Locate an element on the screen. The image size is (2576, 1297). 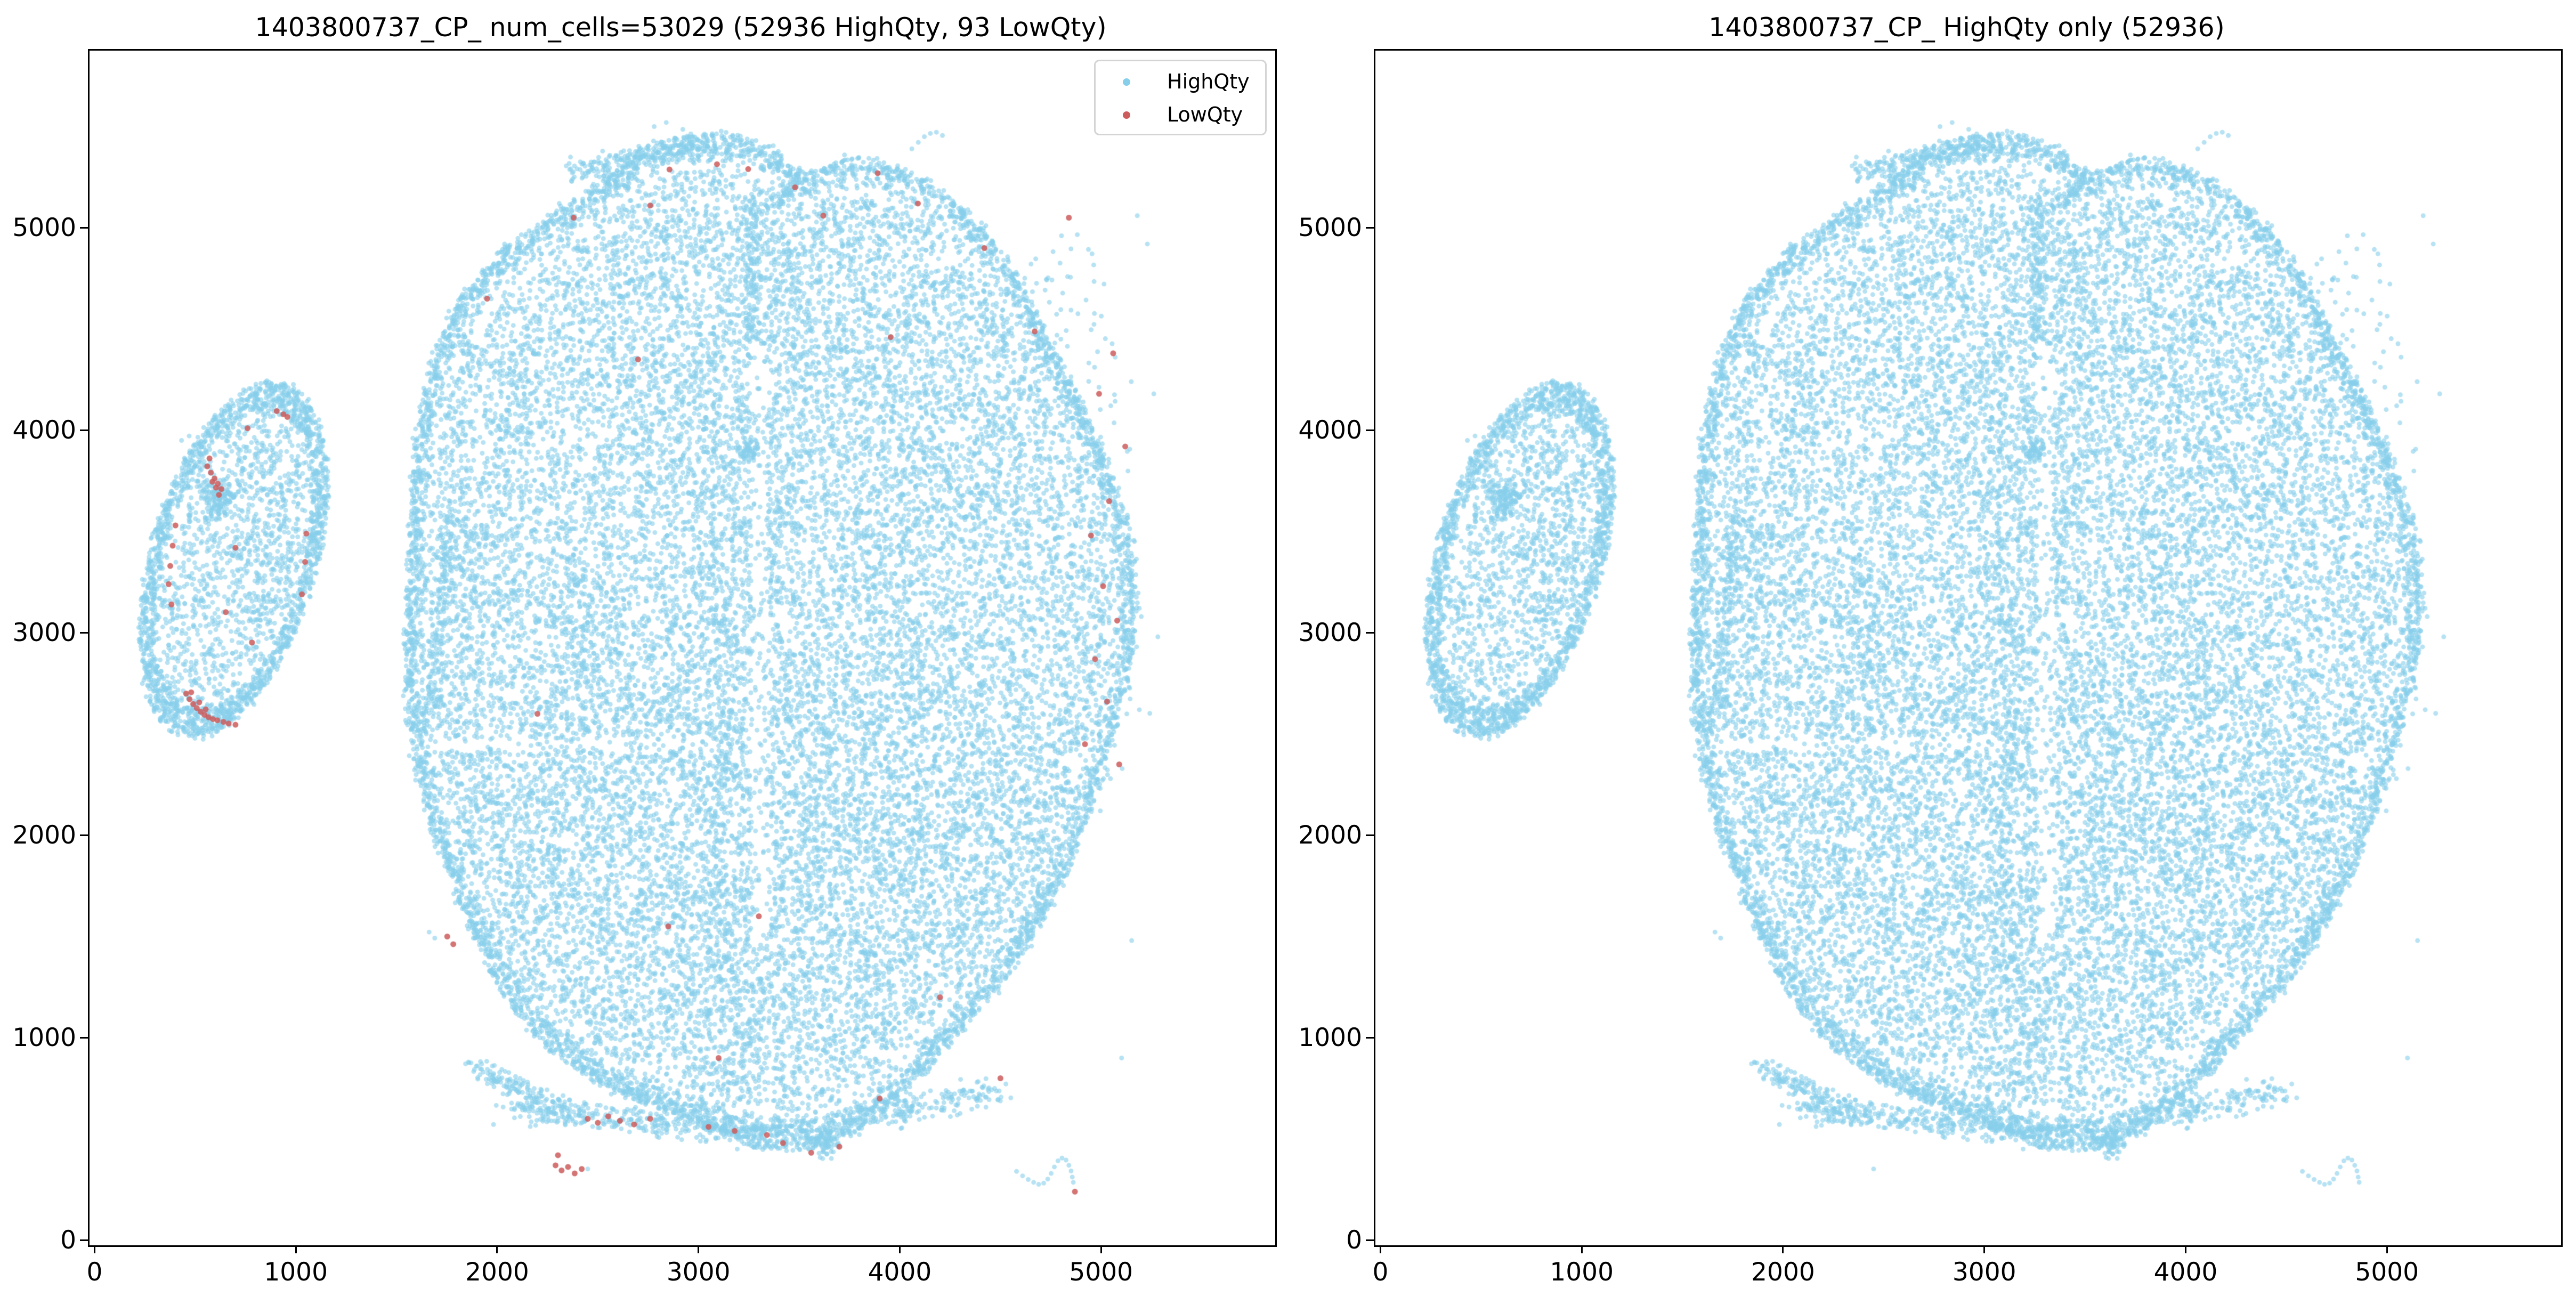
highqty-marker-icon is located at coordinates (1126, 82).